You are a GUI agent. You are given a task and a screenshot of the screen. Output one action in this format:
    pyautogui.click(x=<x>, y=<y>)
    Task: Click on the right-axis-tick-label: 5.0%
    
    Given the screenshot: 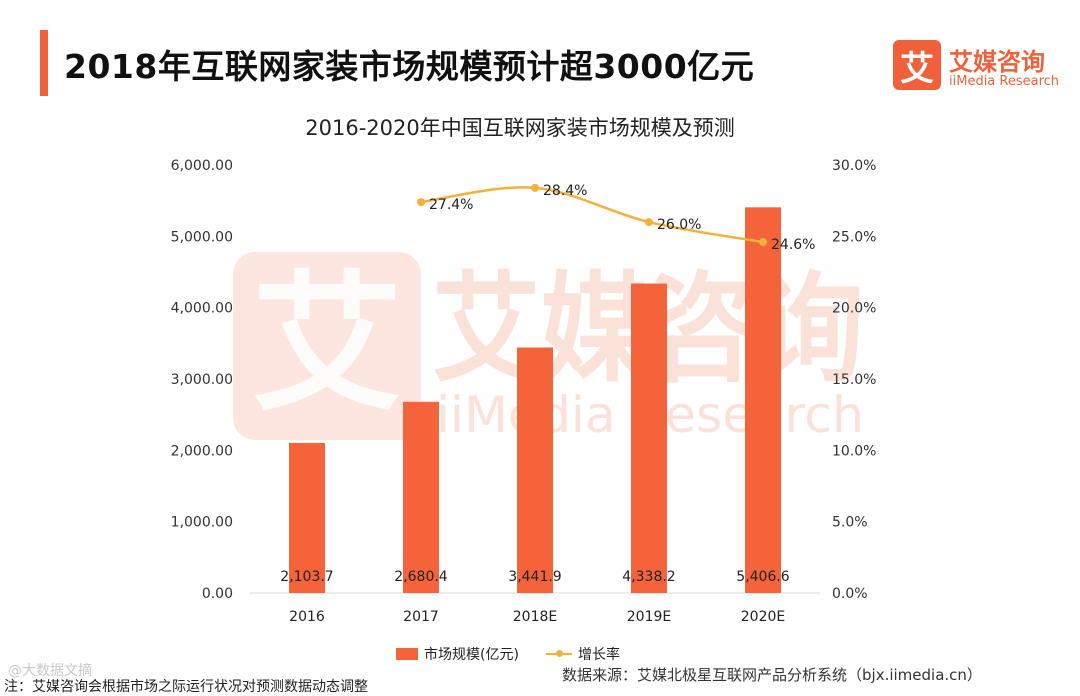 What is the action you would take?
    pyautogui.click(x=850, y=523)
    